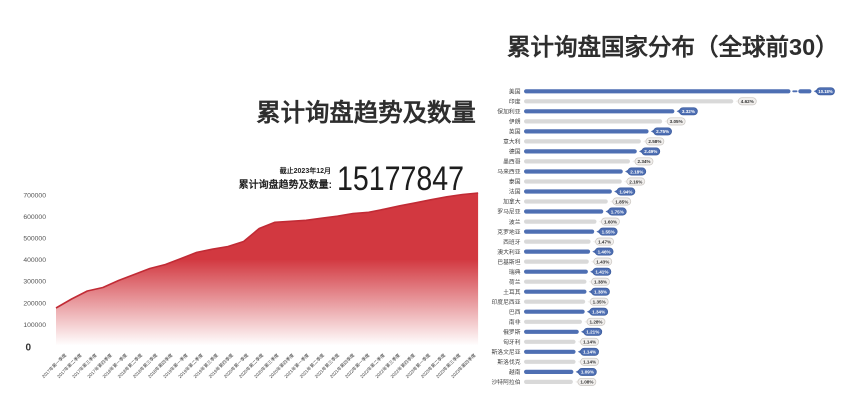  I want to click on svg-text: 澳大利亚, so click(508, 252).